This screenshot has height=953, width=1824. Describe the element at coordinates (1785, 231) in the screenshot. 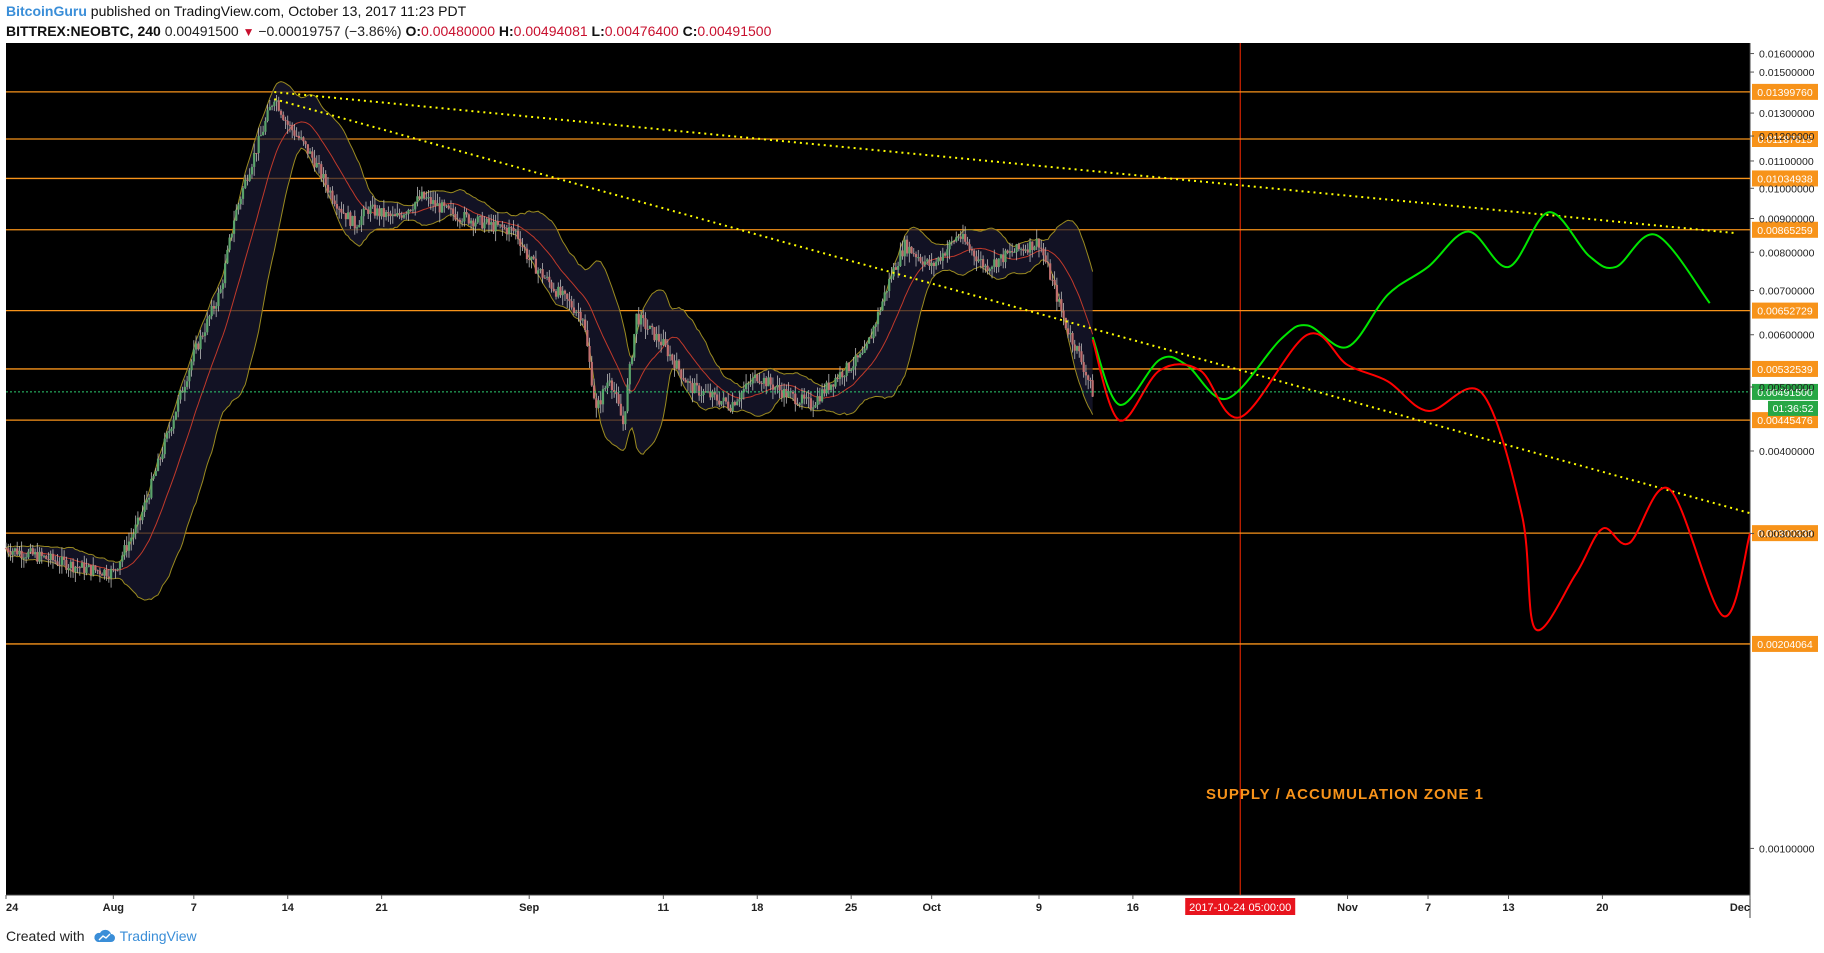

I see `level-price-label: 0.00865259` at that location.